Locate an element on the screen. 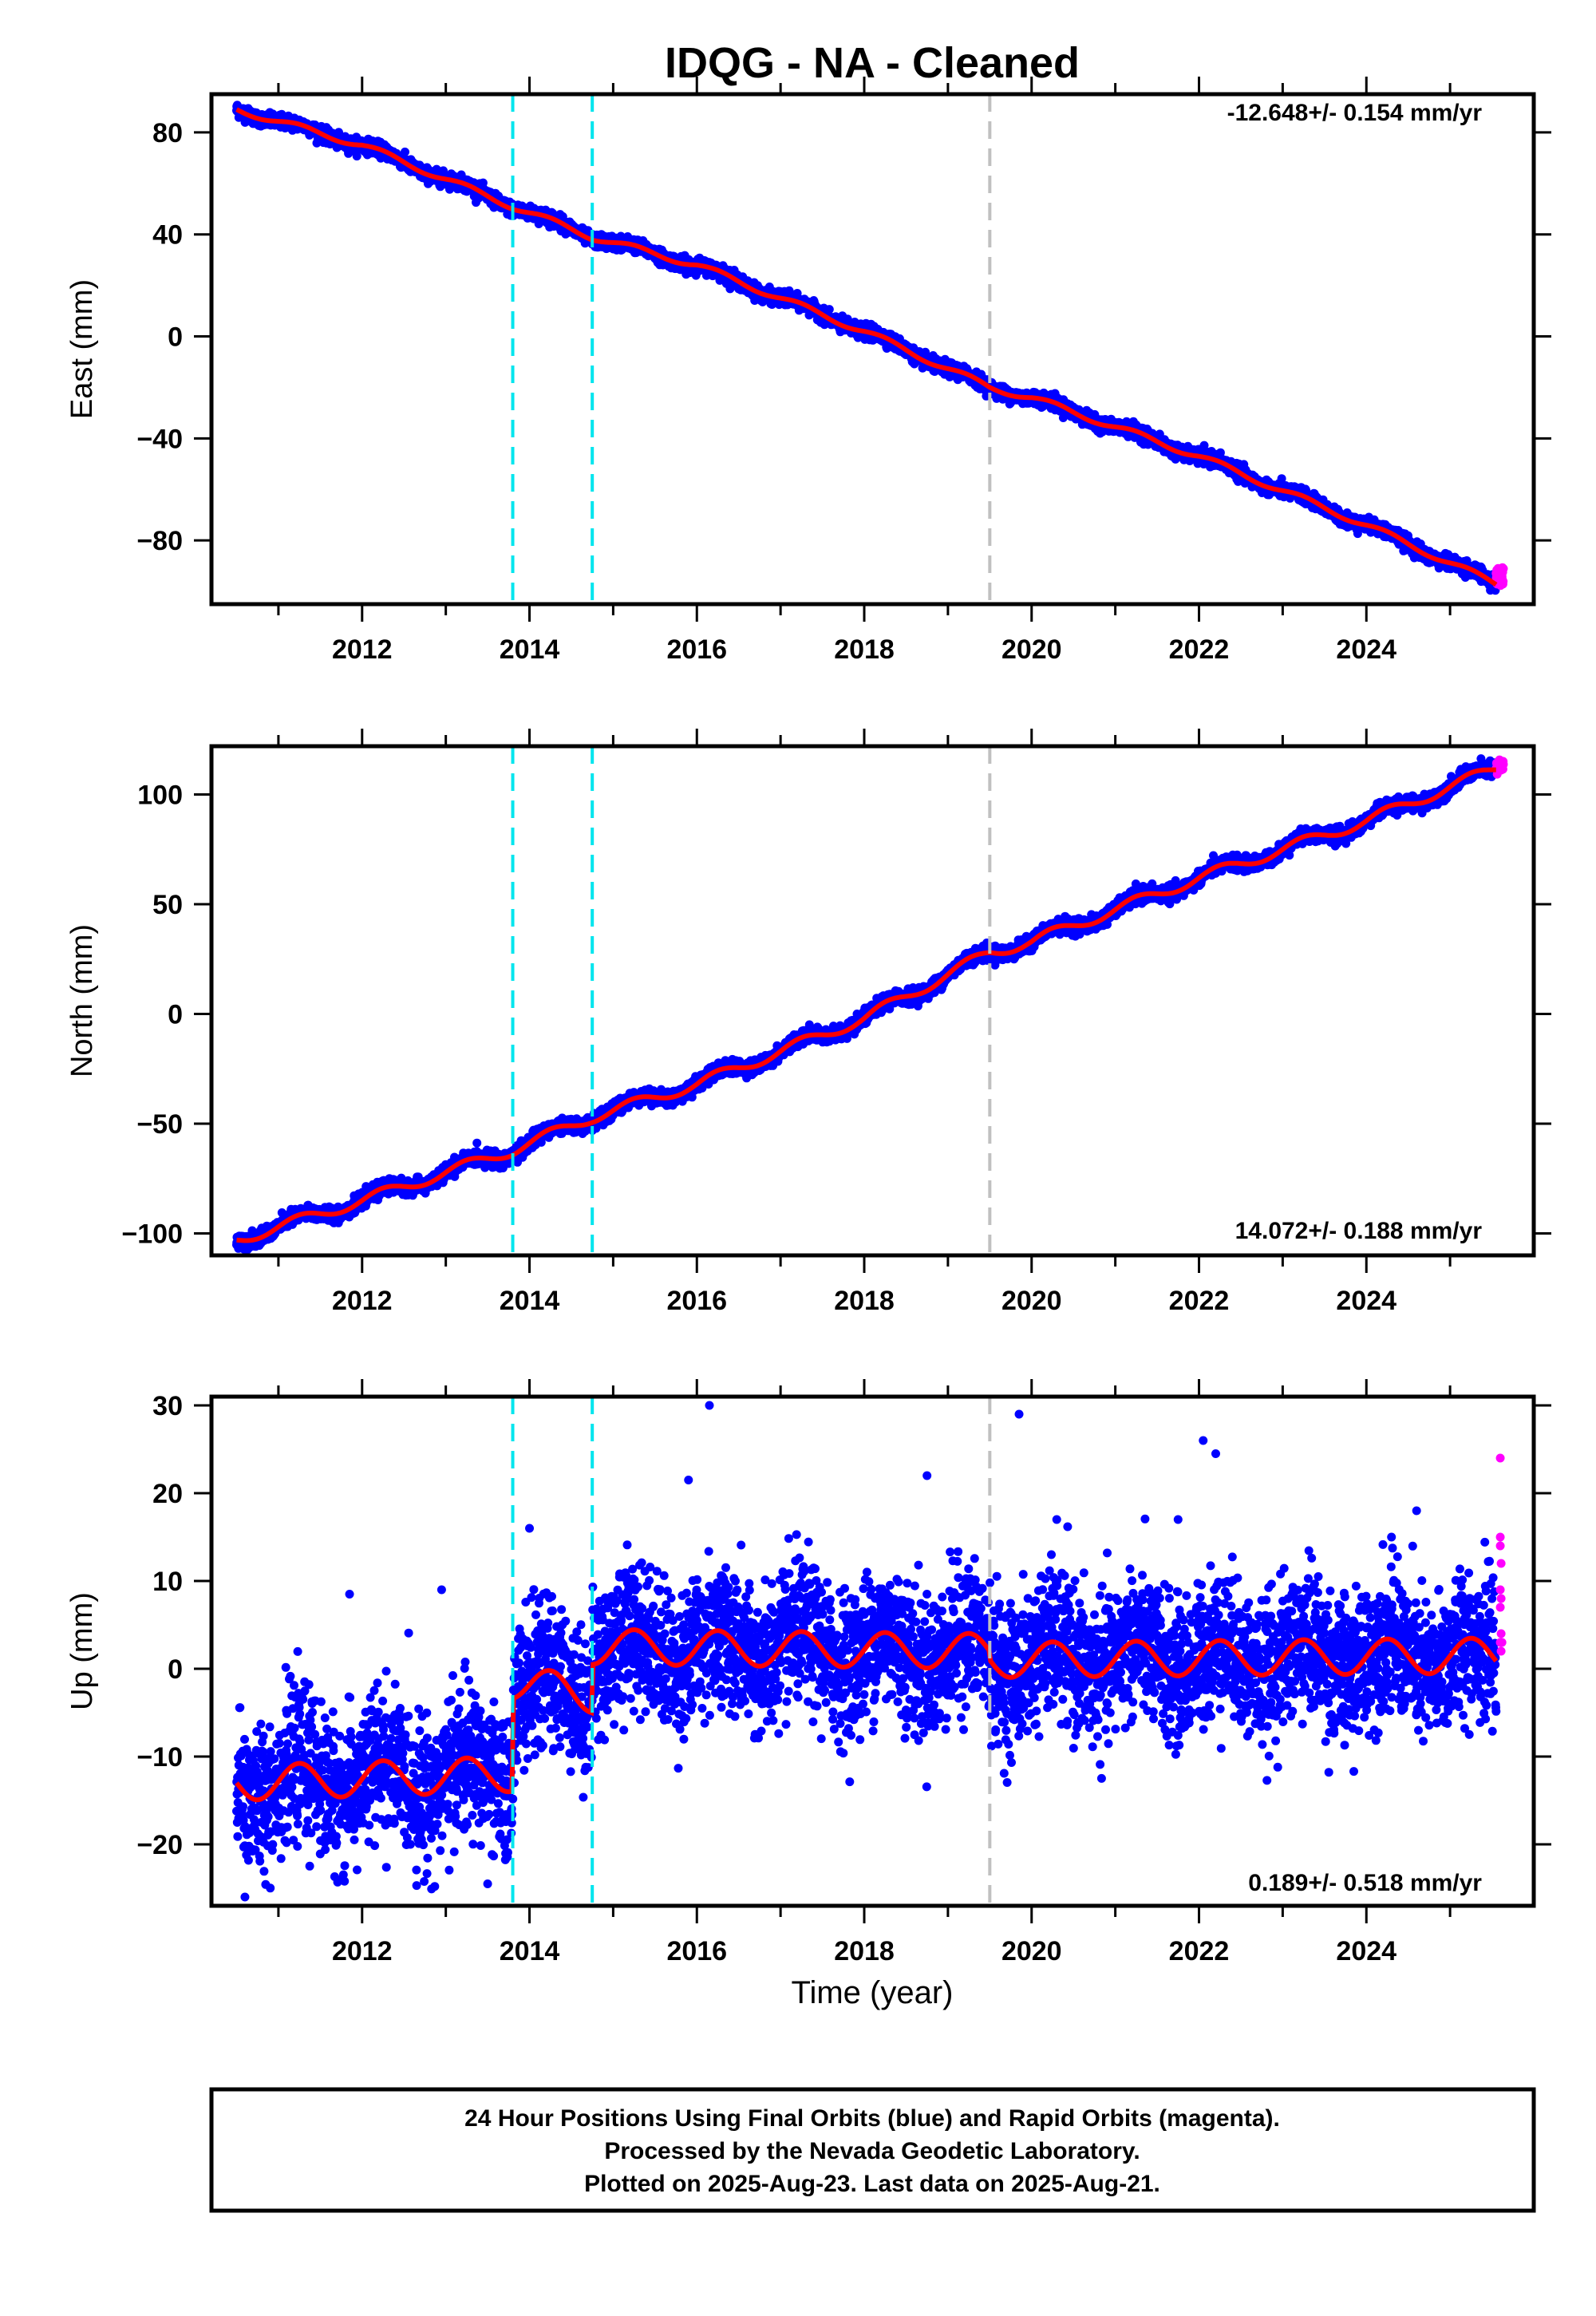 The width and height of the screenshot is (1596, 2316). figure-title: IDQG - NA - Cleaned is located at coordinates (873, 63).